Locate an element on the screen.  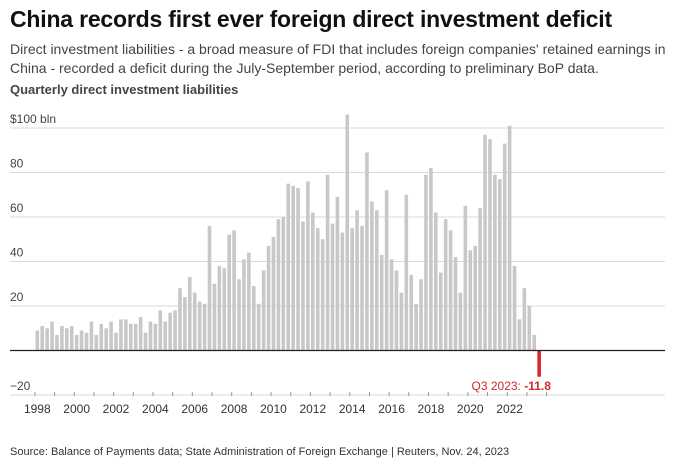
highlight-bar is located at coordinates (539, 363).